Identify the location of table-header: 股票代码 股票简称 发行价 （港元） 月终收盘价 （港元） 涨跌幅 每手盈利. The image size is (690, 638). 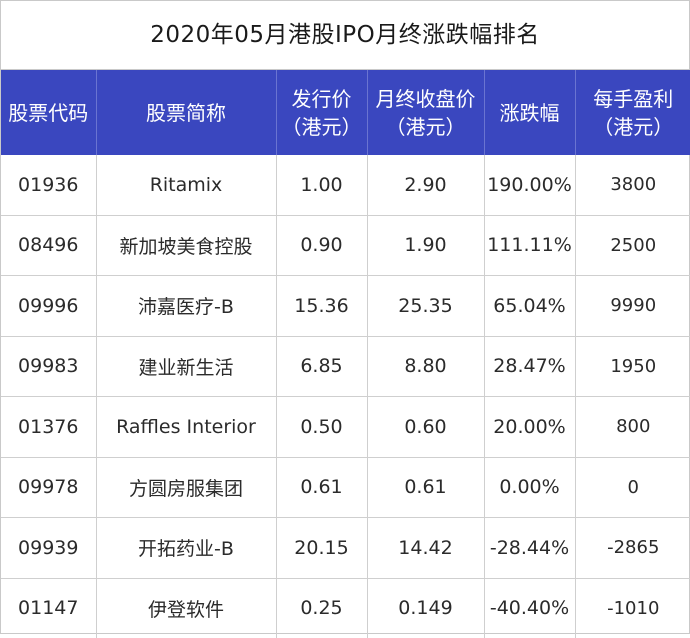
(345, 112).